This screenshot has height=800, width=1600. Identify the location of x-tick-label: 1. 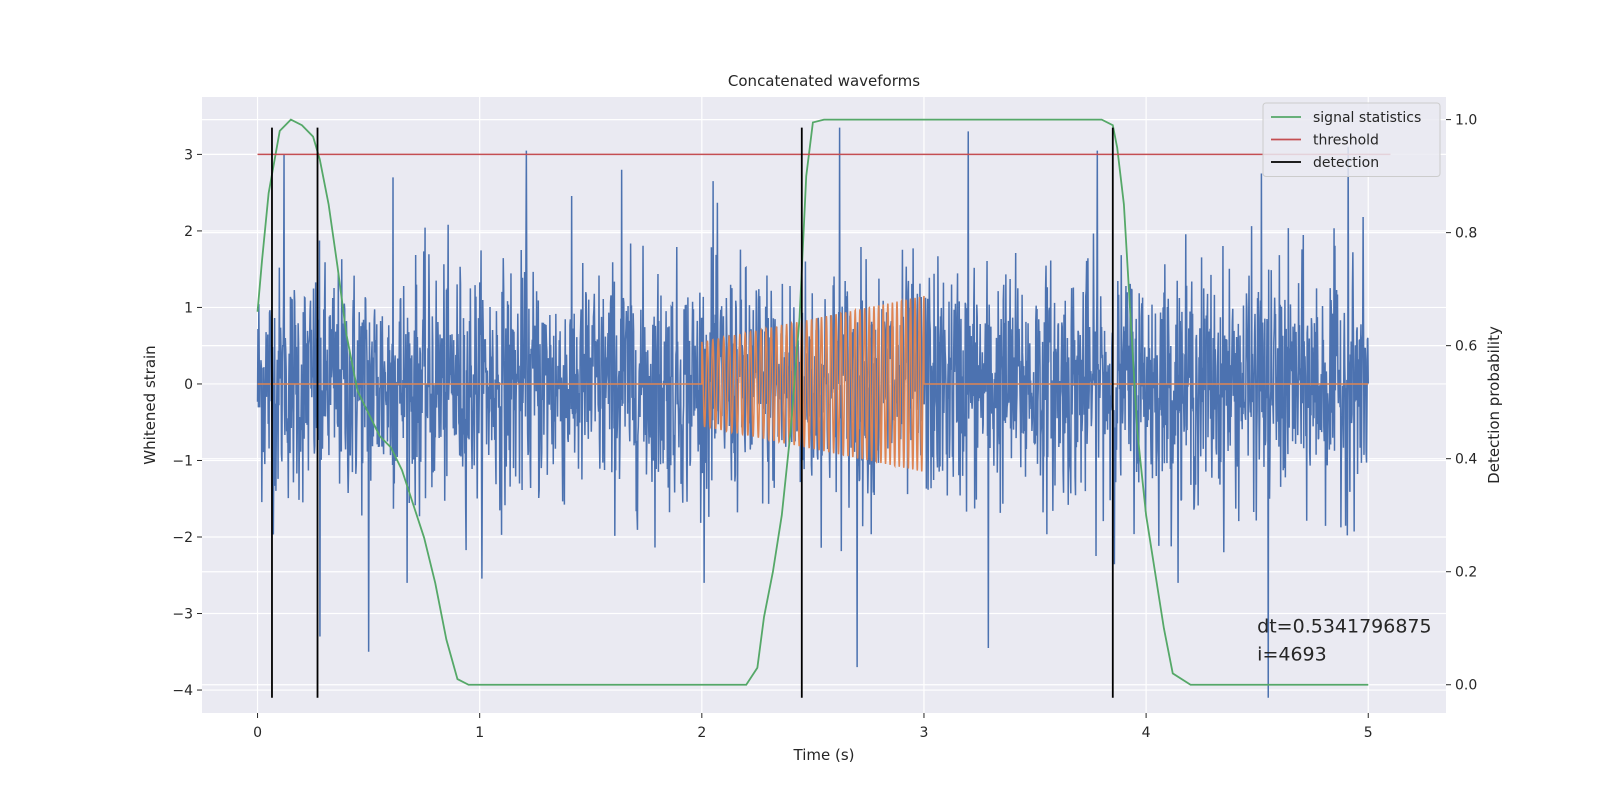
(479, 733).